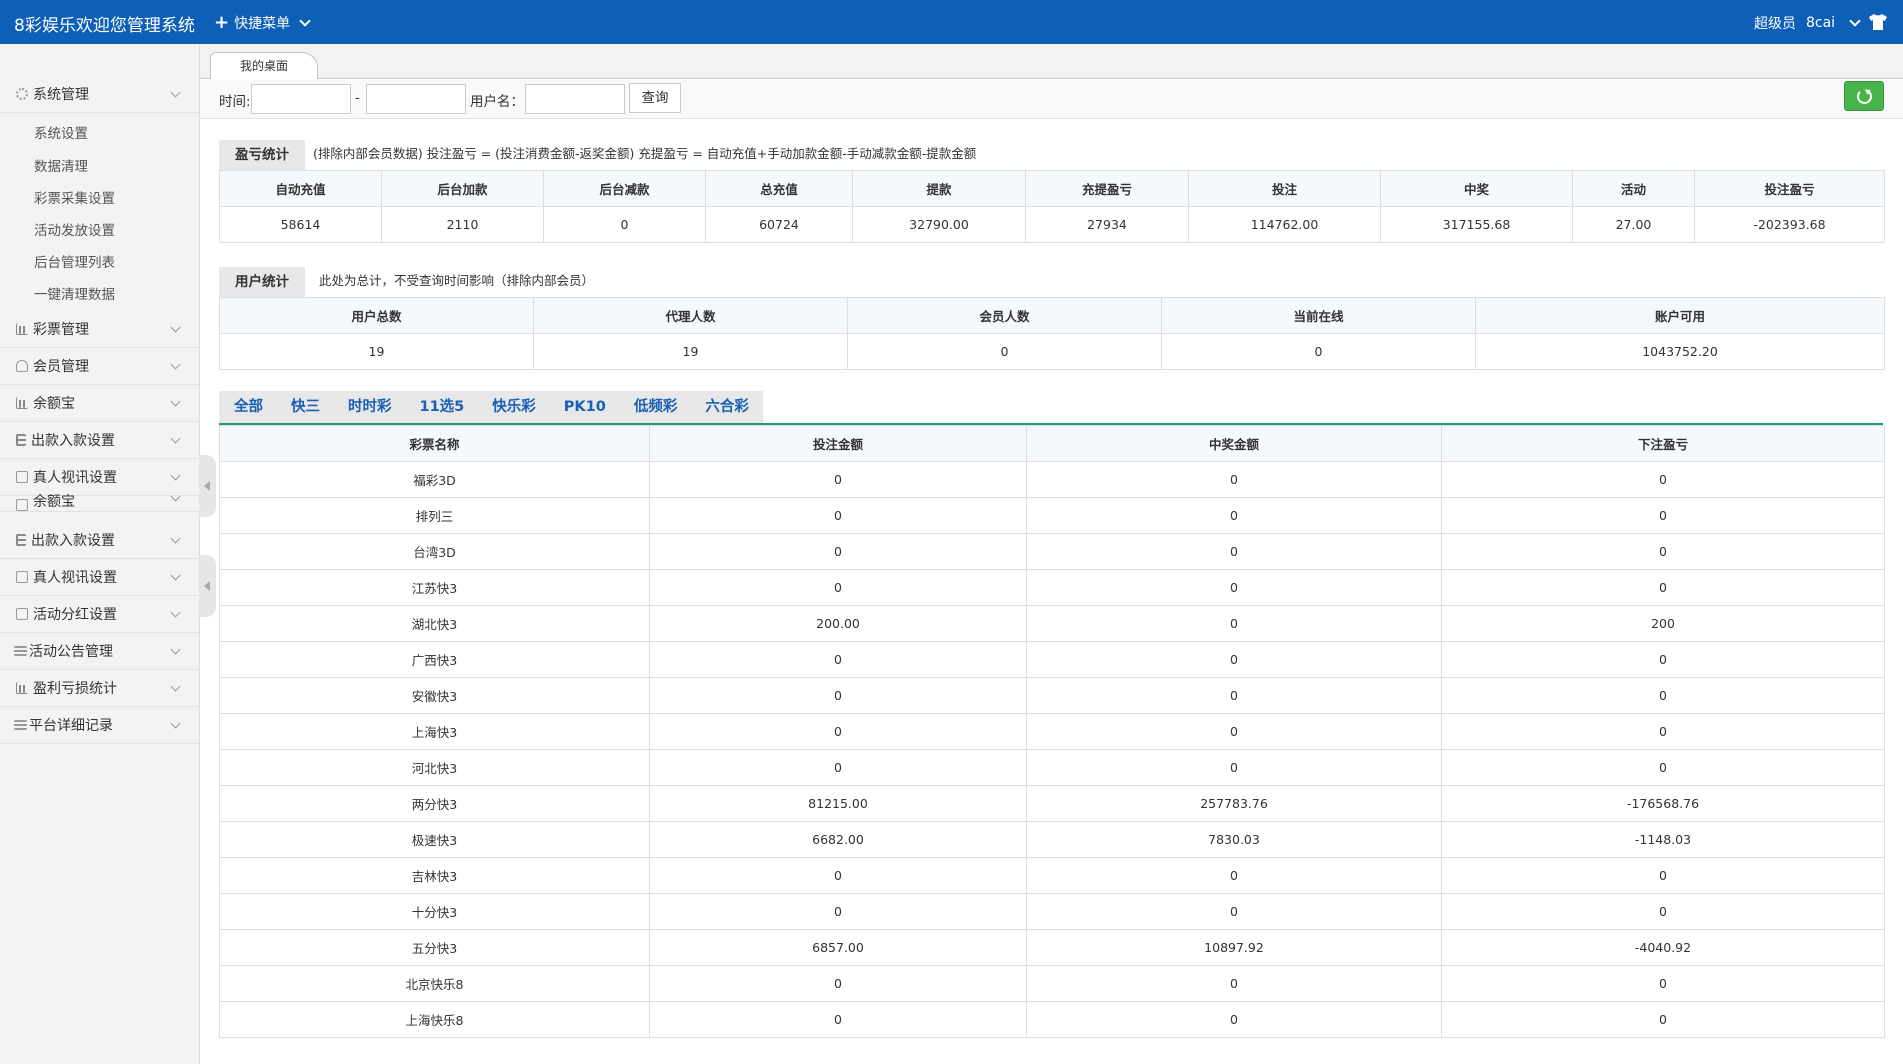  What do you see at coordinates (584, 407) in the screenshot?
I see `lottery-tab: PK10` at bounding box center [584, 407].